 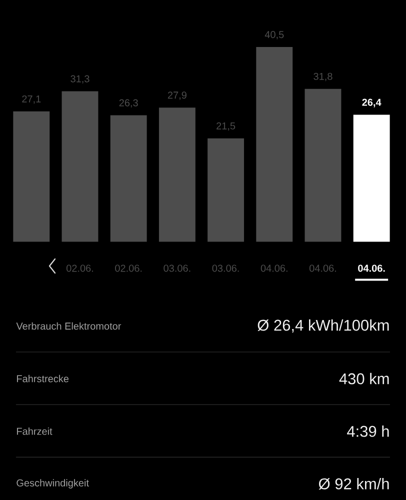 I want to click on data-label: 31,8, so click(x=323, y=77).